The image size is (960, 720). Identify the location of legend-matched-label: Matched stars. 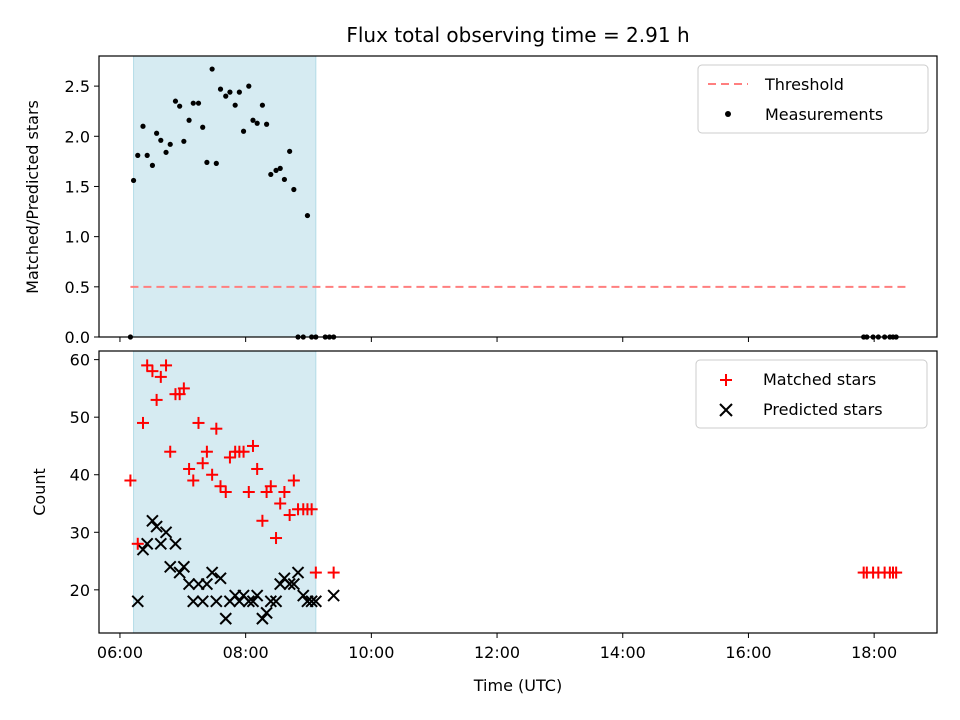
(819, 379).